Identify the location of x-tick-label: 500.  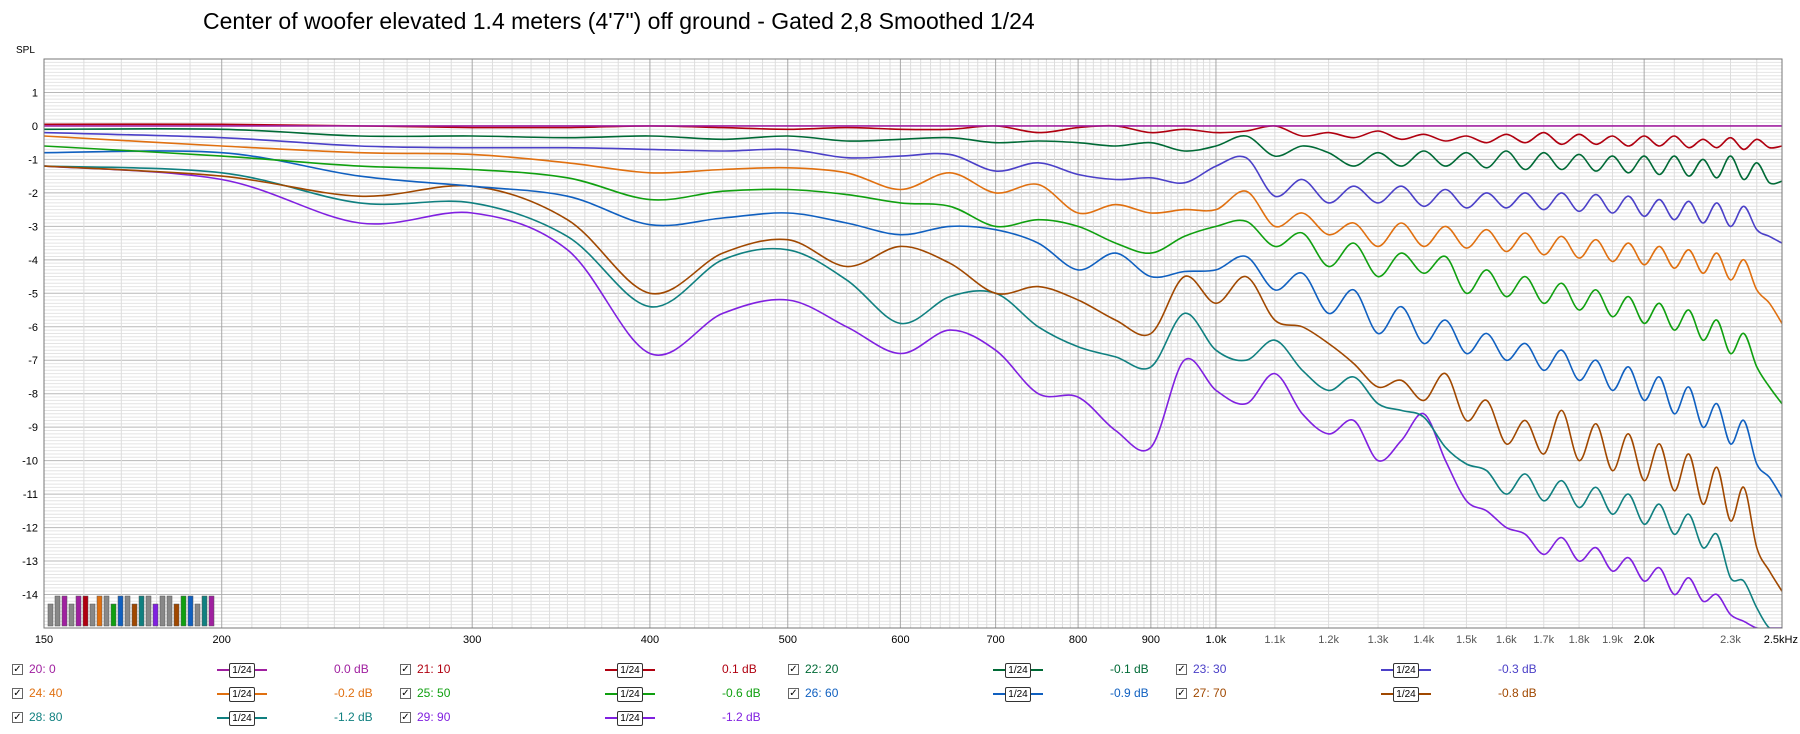
(788, 640).